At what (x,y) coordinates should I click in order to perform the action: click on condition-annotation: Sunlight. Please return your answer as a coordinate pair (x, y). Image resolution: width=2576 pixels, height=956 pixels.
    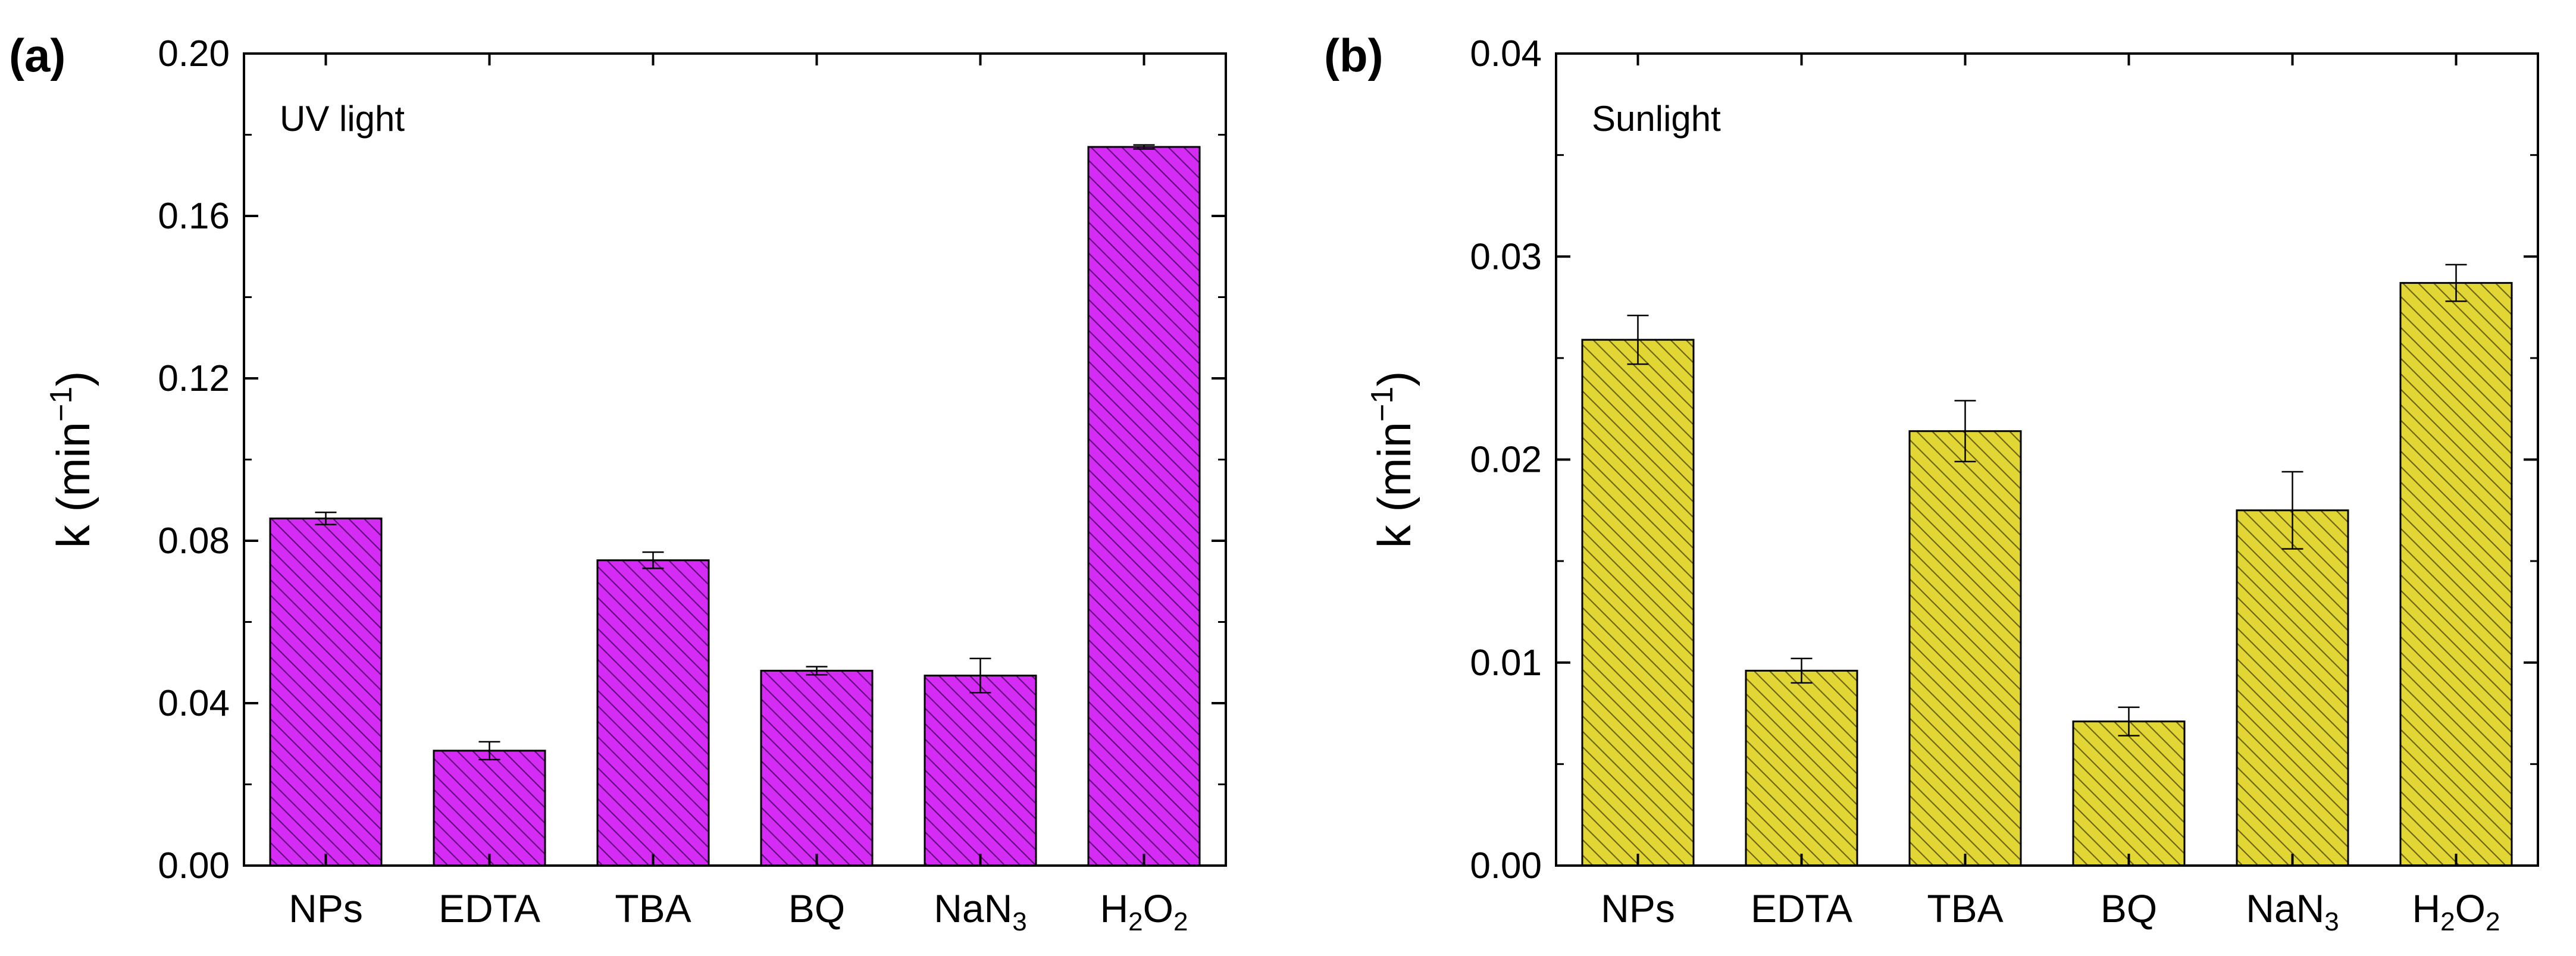
    Looking at the image, I should click on (1656, 119).